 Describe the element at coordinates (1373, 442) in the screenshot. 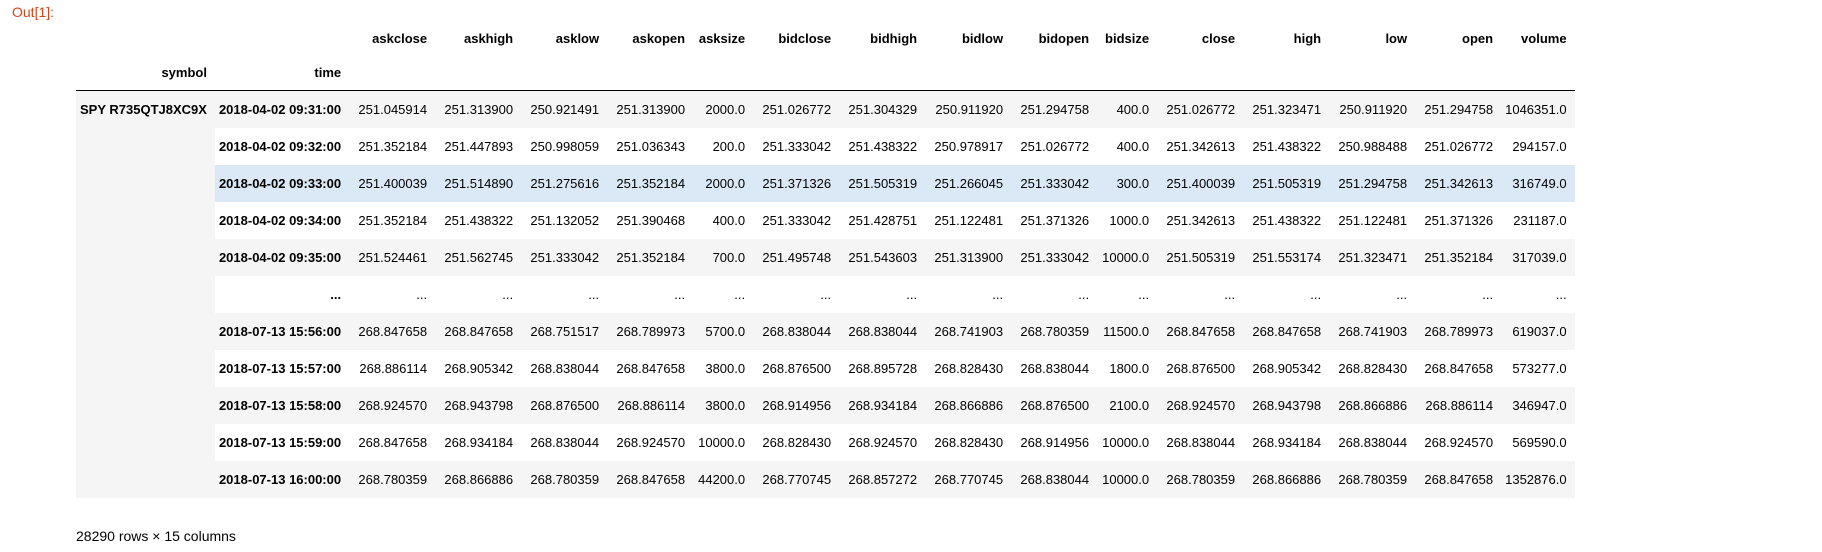

I see `cell-low: 268.838044` at that location.